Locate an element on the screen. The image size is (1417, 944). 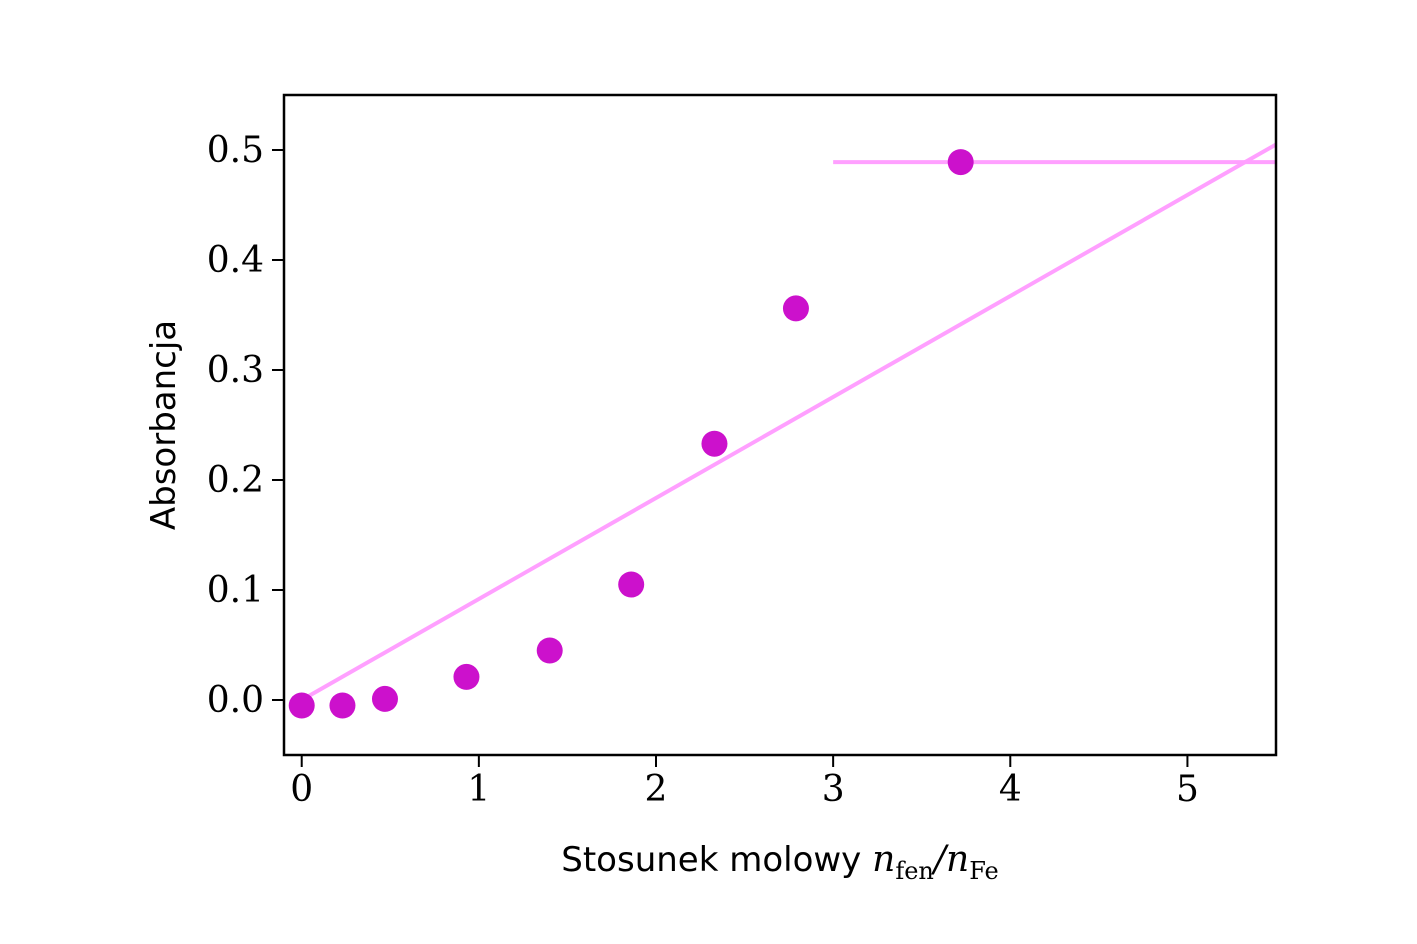
x-axis-label-sub1: fen is located at coordinates (914, 871).